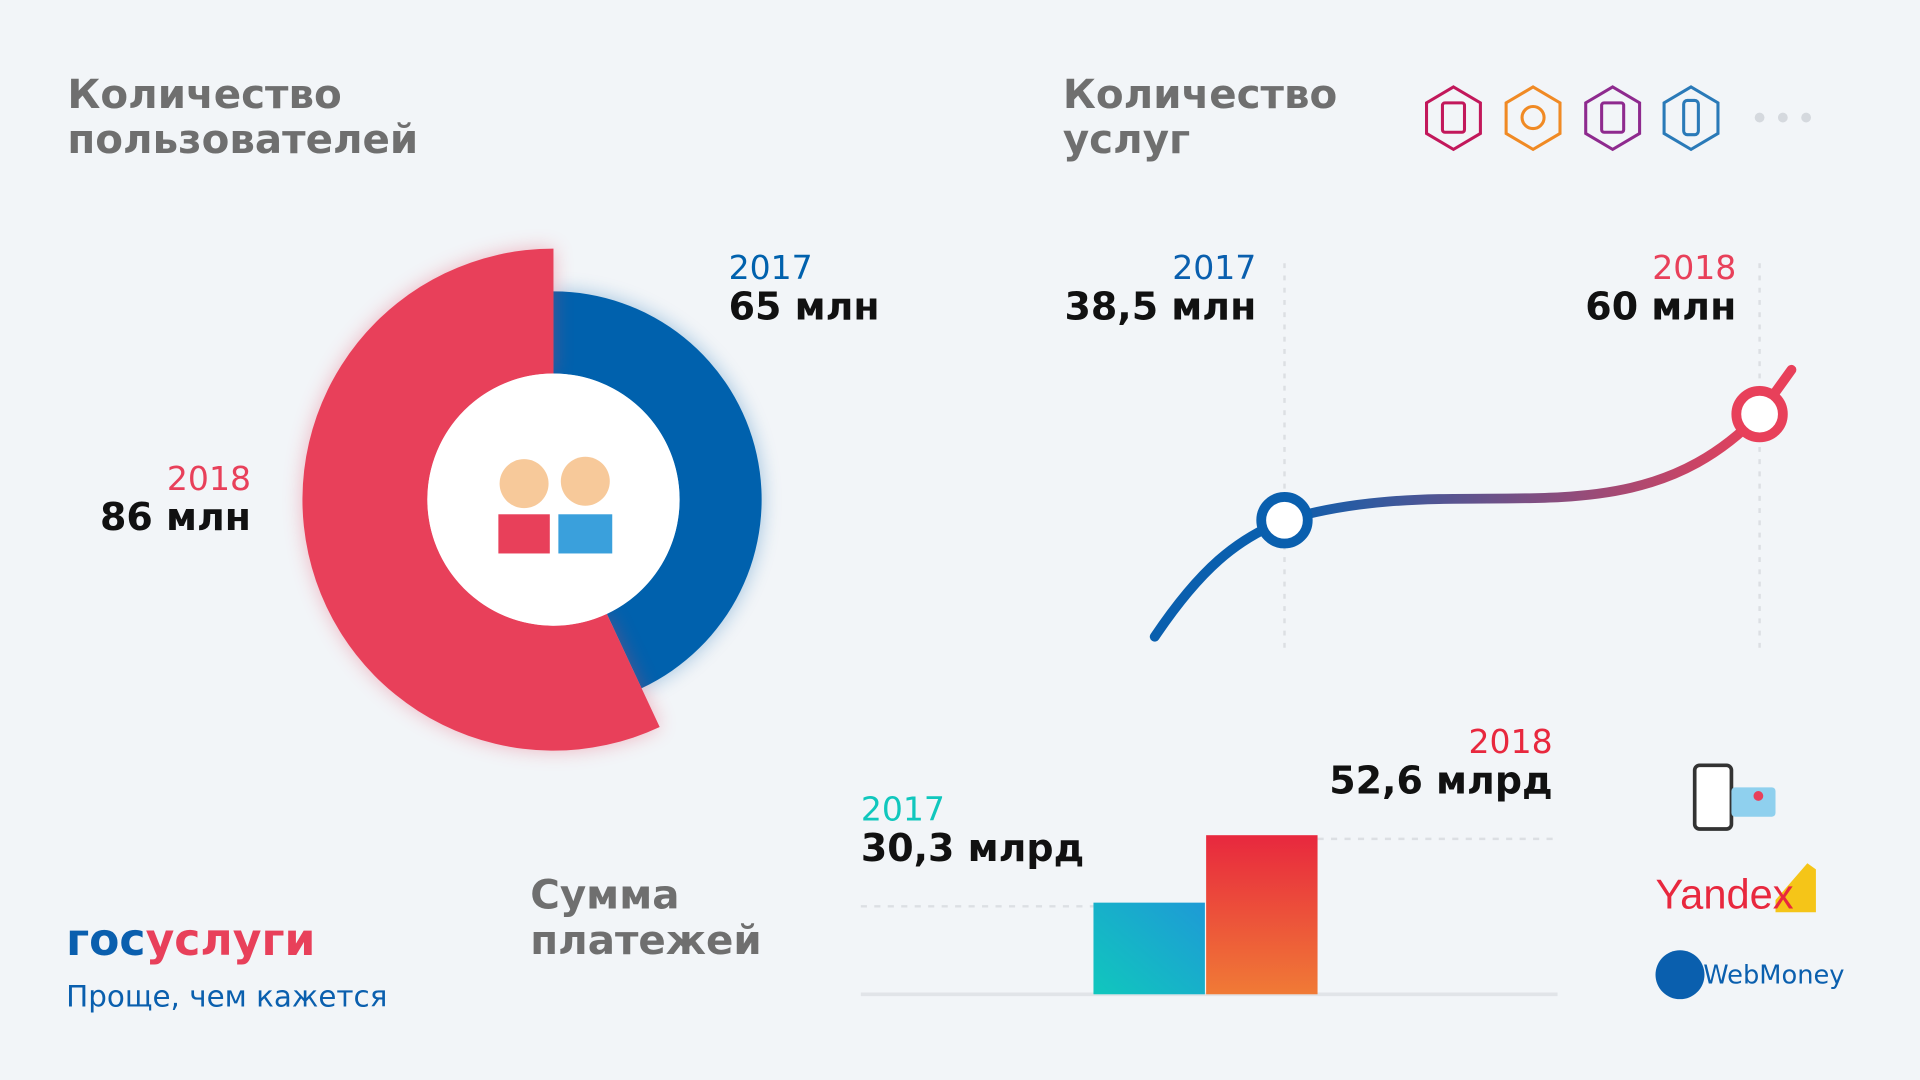 This screenshot has width=1920, height=1080. What do you see at coordinates (1440, 780) in the screenshot?
I see `value-label: 52,6 млрд` at bounding box center [1440, 780].